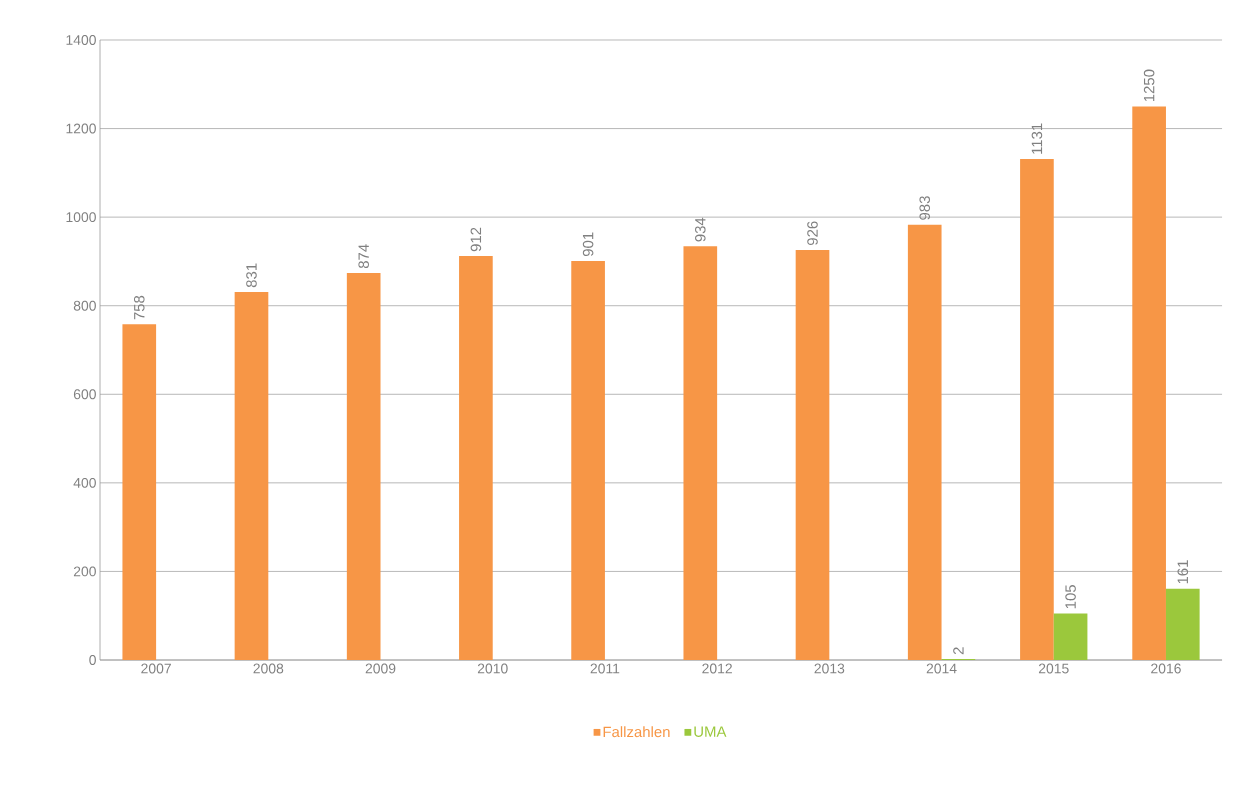  Describe the element at coordinates (1037, 138) in the screenshot. I see `data-label: 1131` at that location.